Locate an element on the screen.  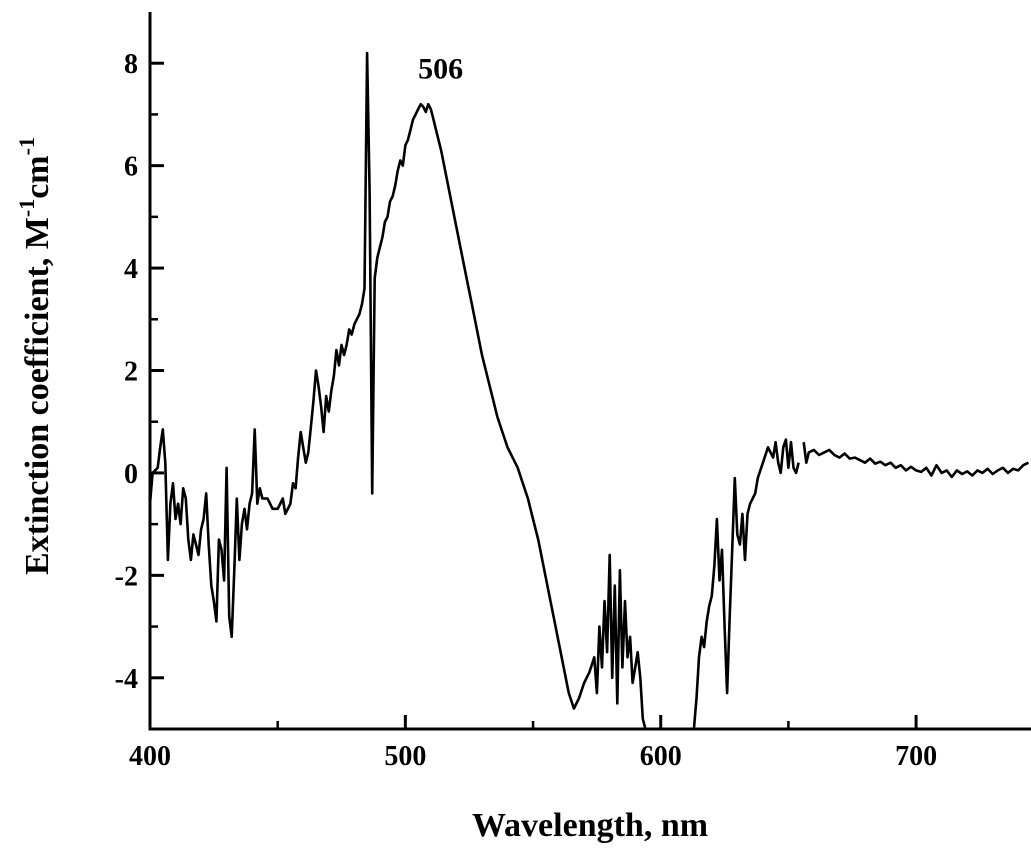
y-axis-title: Extinction coefficient, M-1cm-1 is located at coordinates (35, 356).